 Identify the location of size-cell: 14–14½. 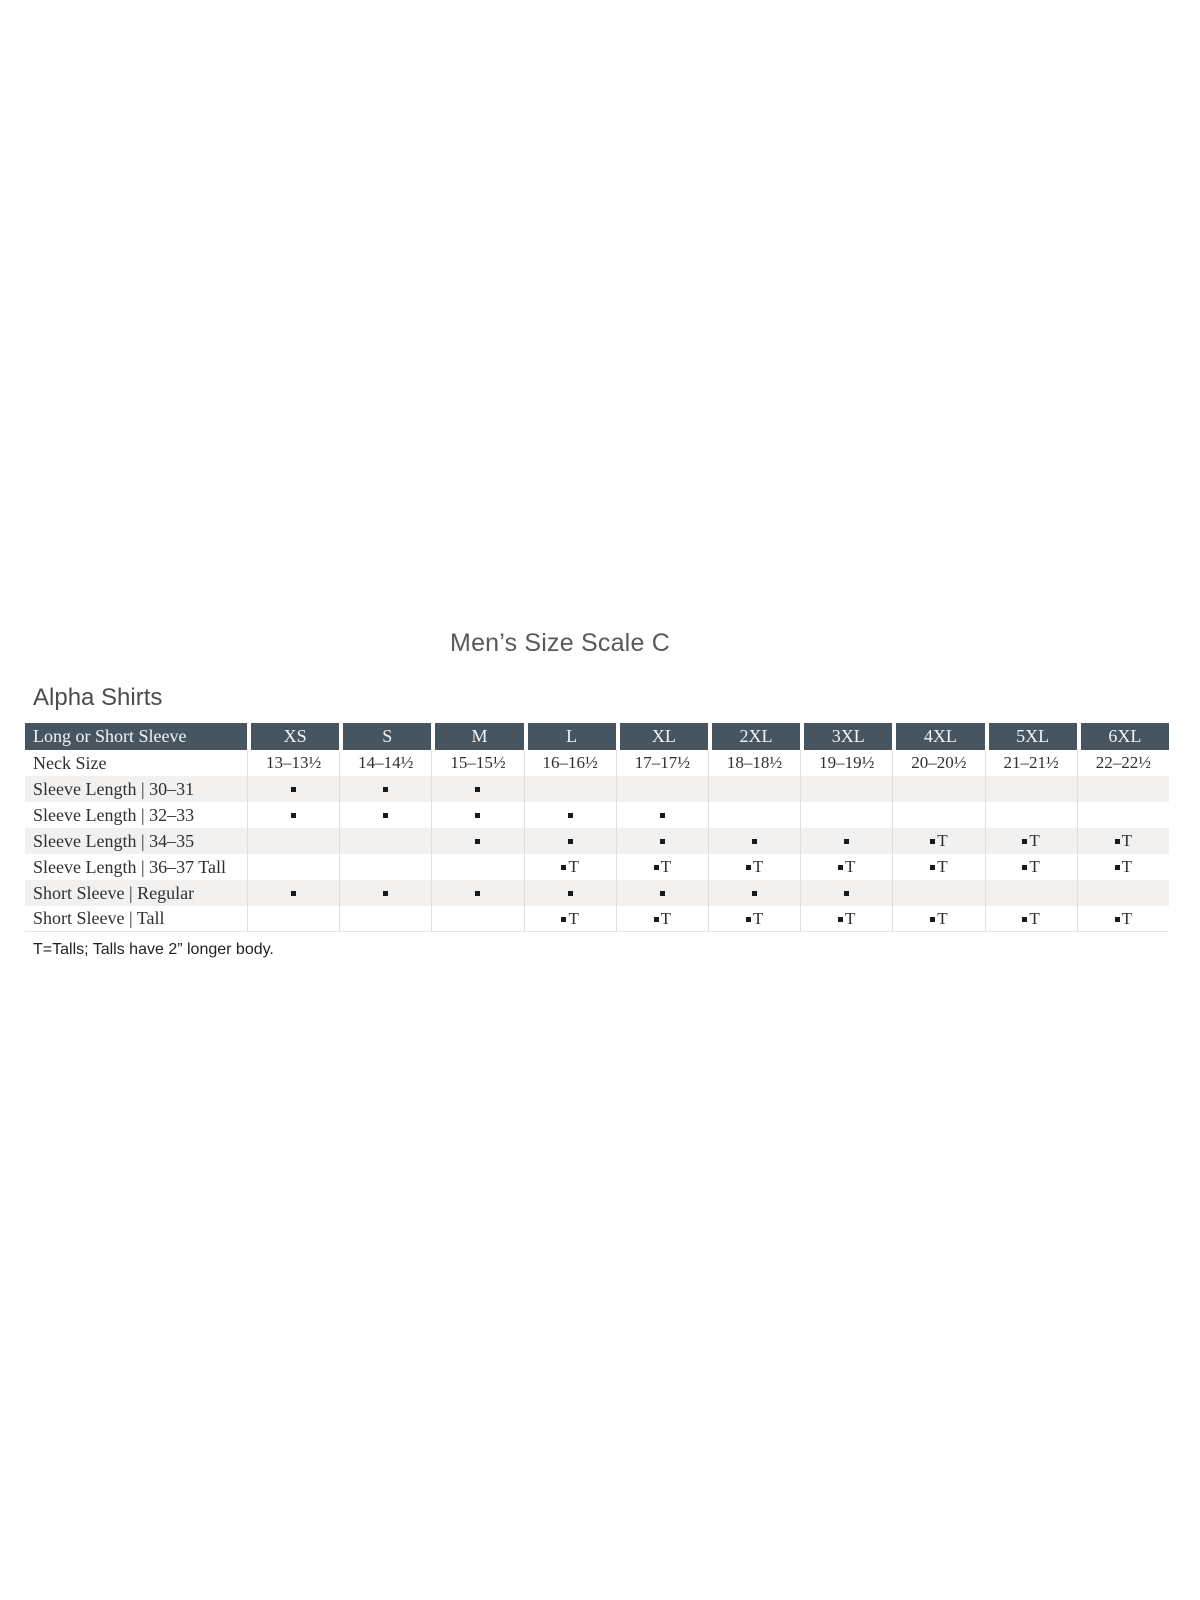
(385, 763).